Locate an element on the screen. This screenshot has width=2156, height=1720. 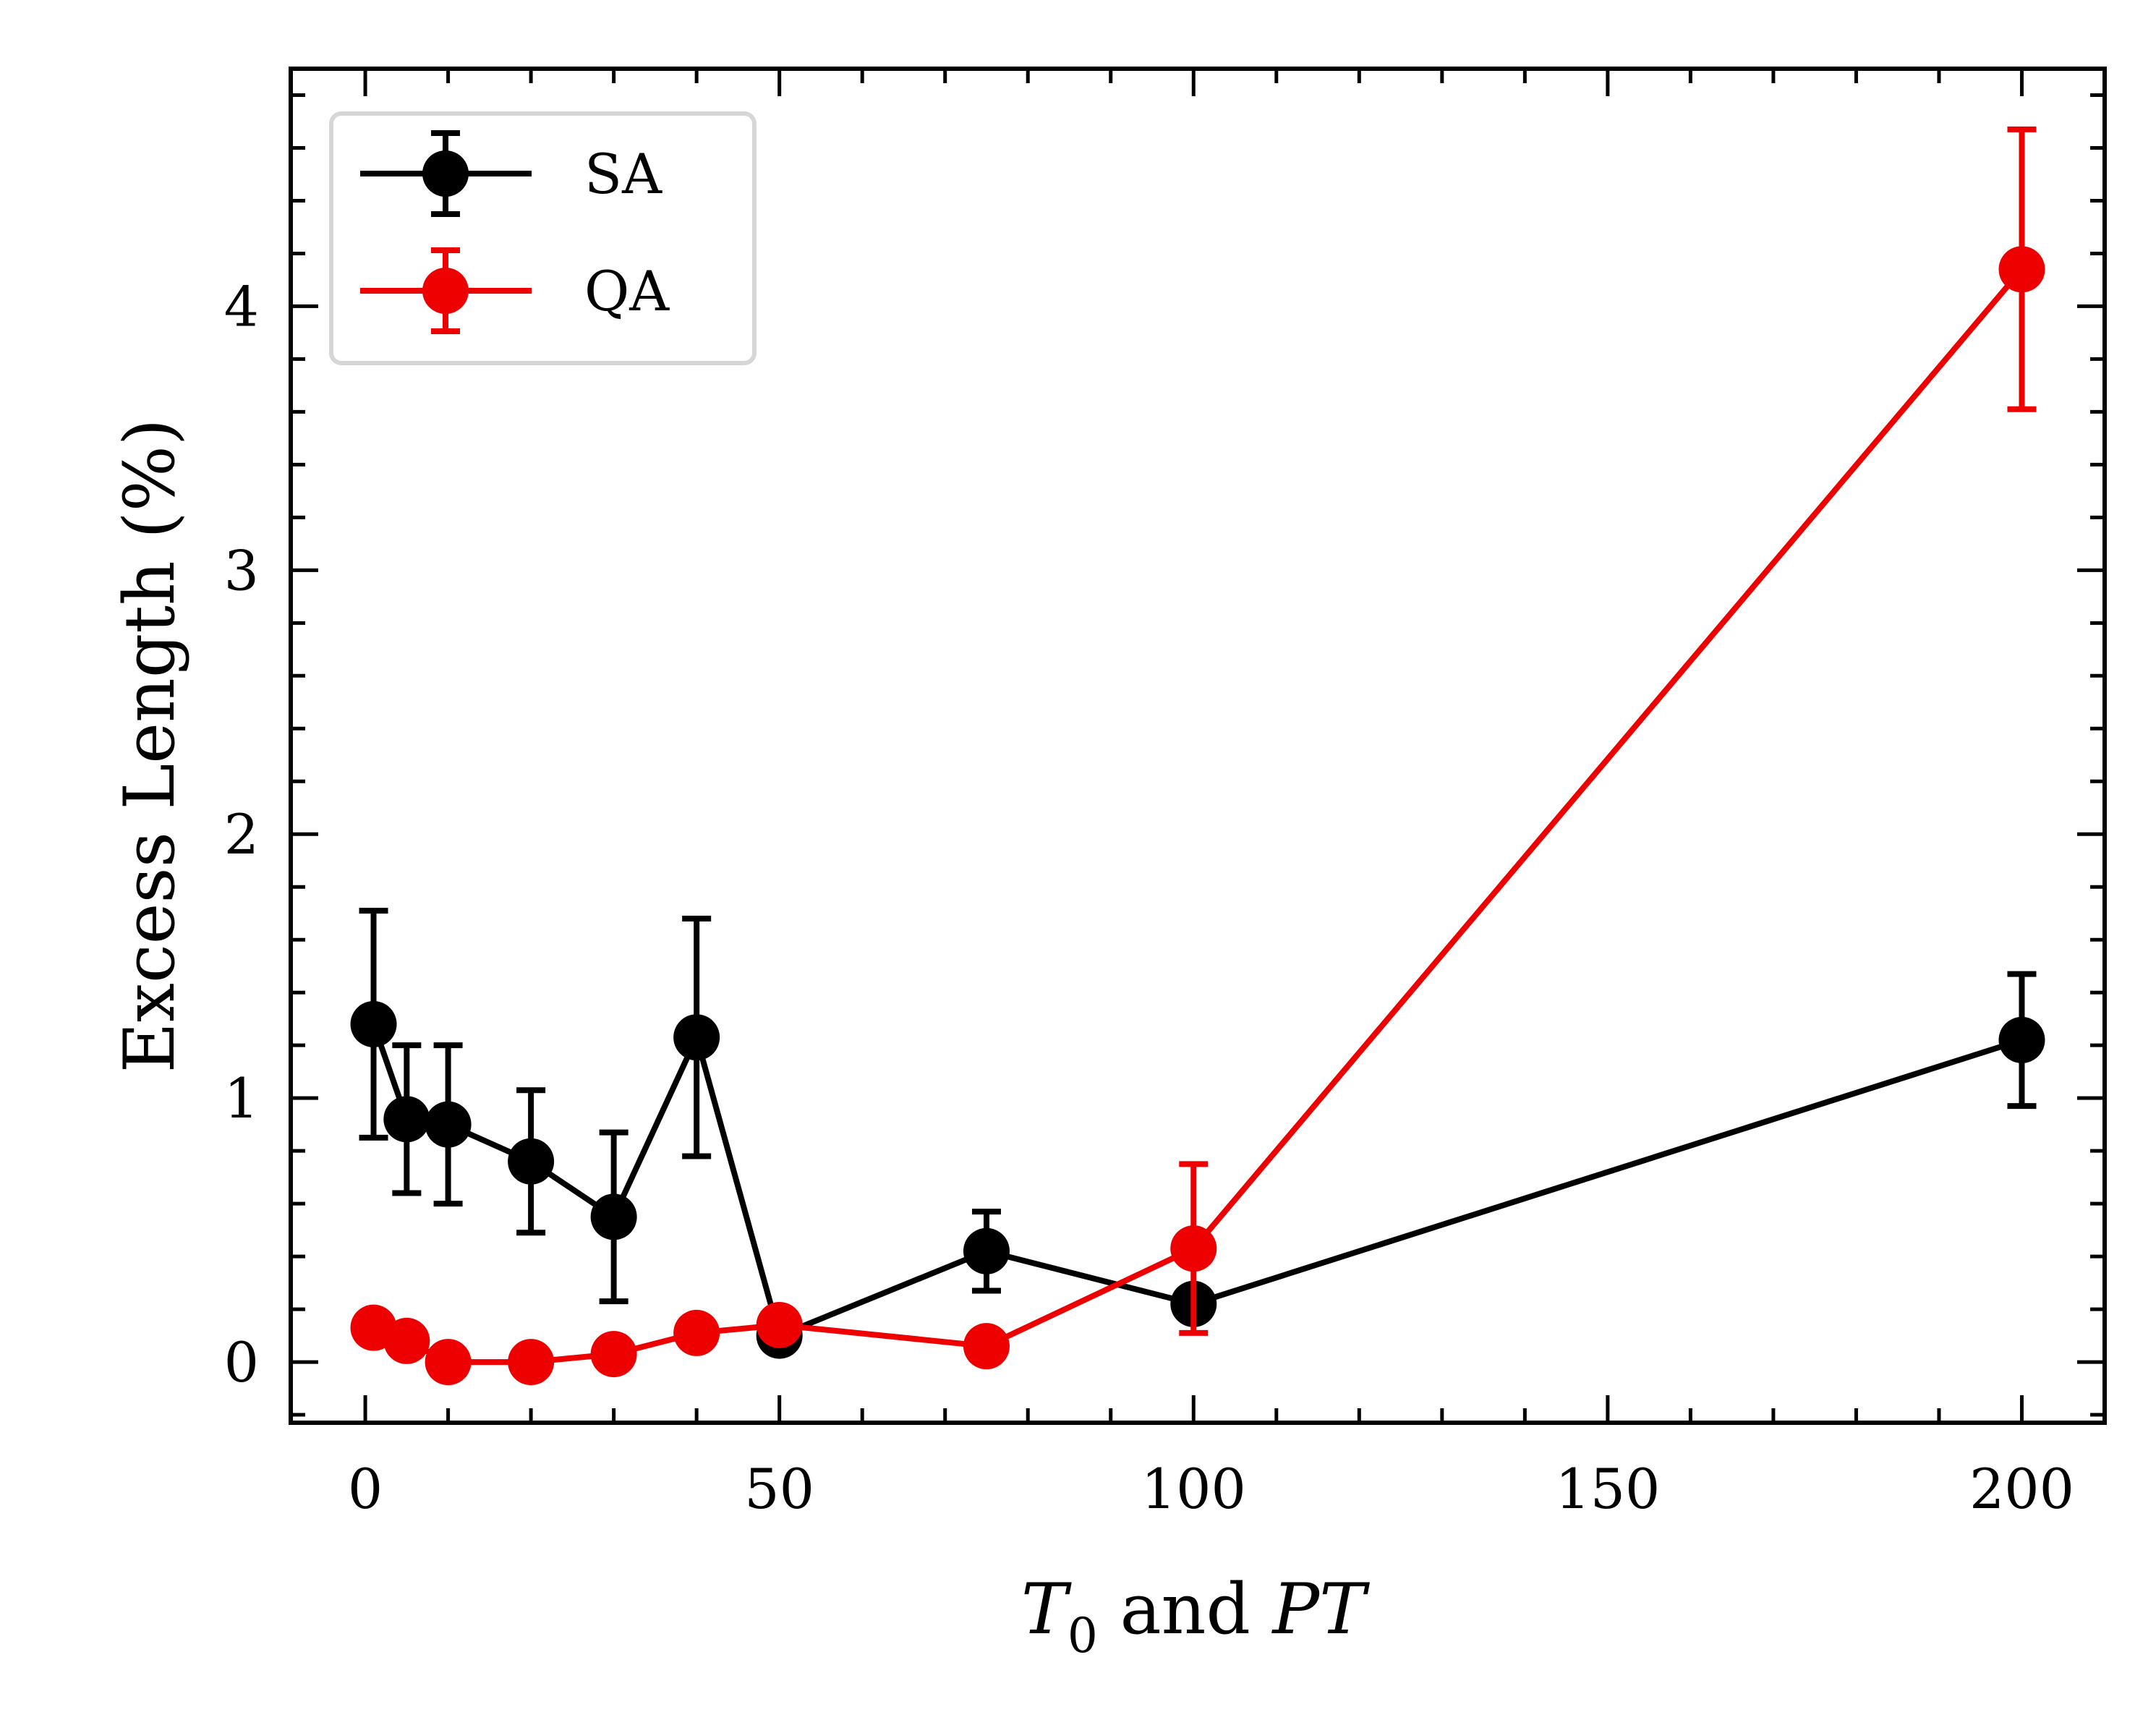
y-tick-label: 3 is located at coordinates (241, 570).